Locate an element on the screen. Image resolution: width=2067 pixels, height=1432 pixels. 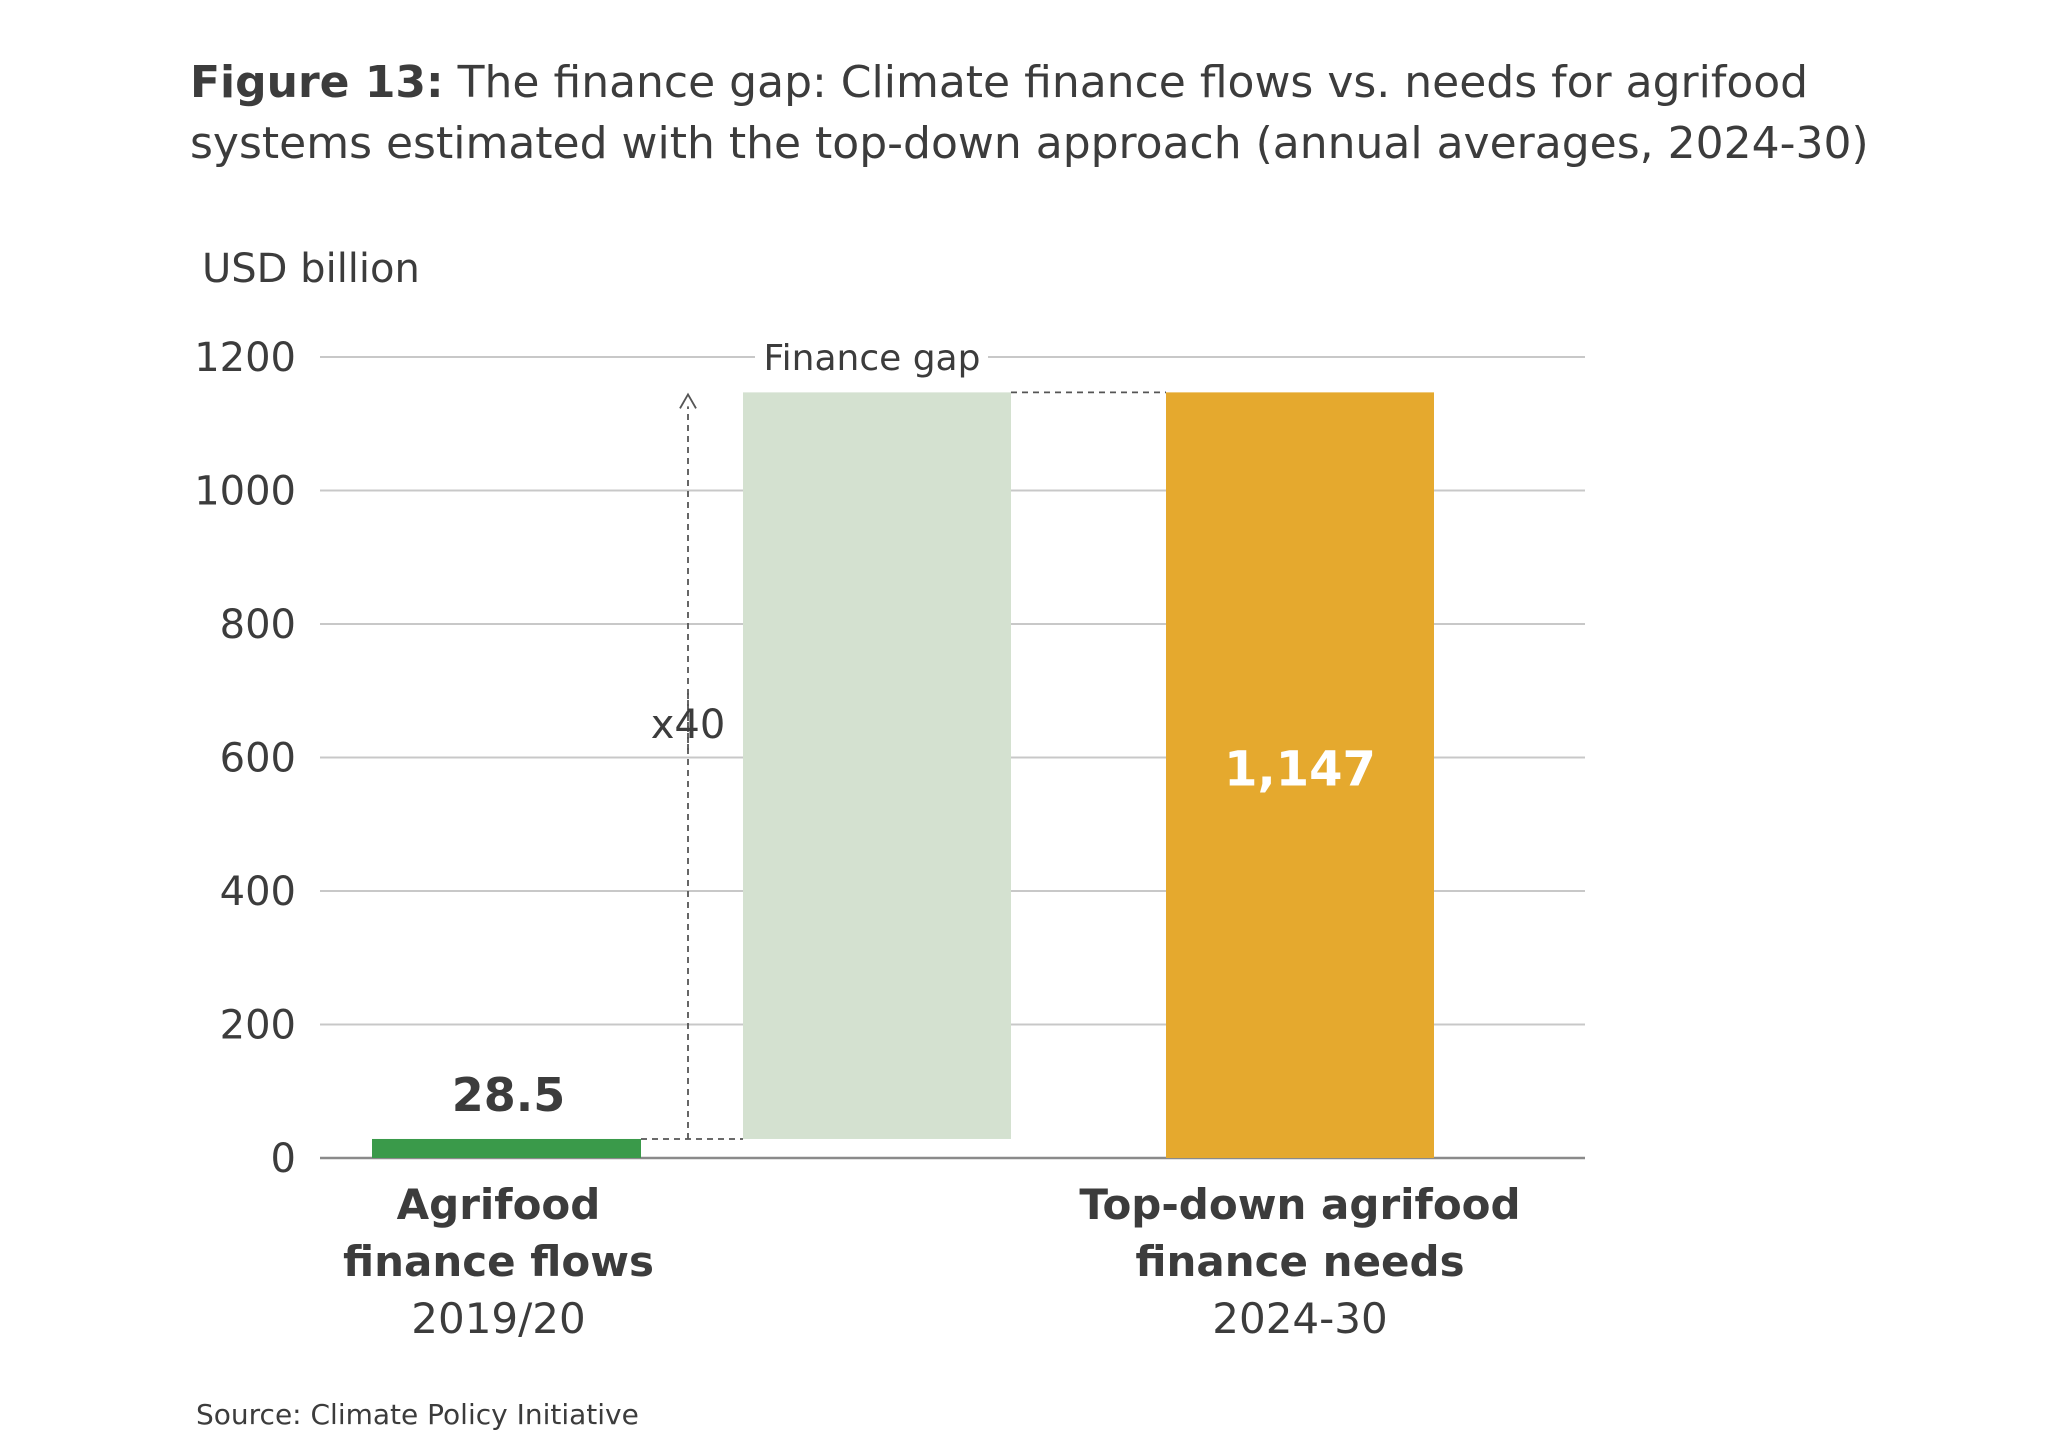
y-tick-label: 1000 is located at coordinates (245, 492).